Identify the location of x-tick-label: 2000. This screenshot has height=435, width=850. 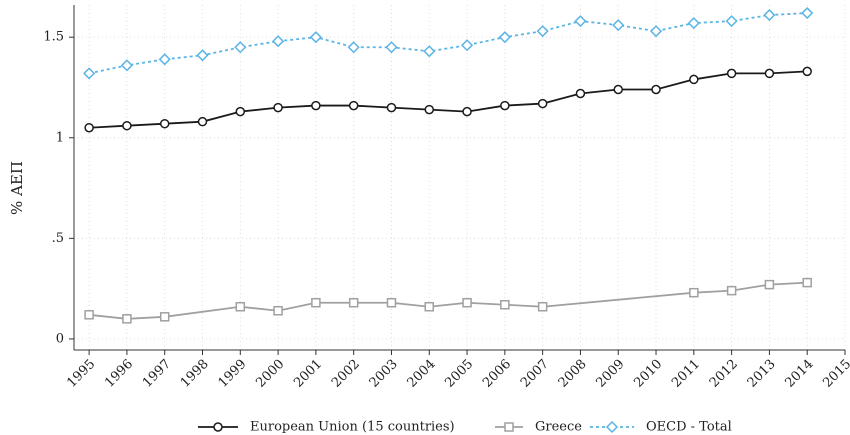
(270, 374).